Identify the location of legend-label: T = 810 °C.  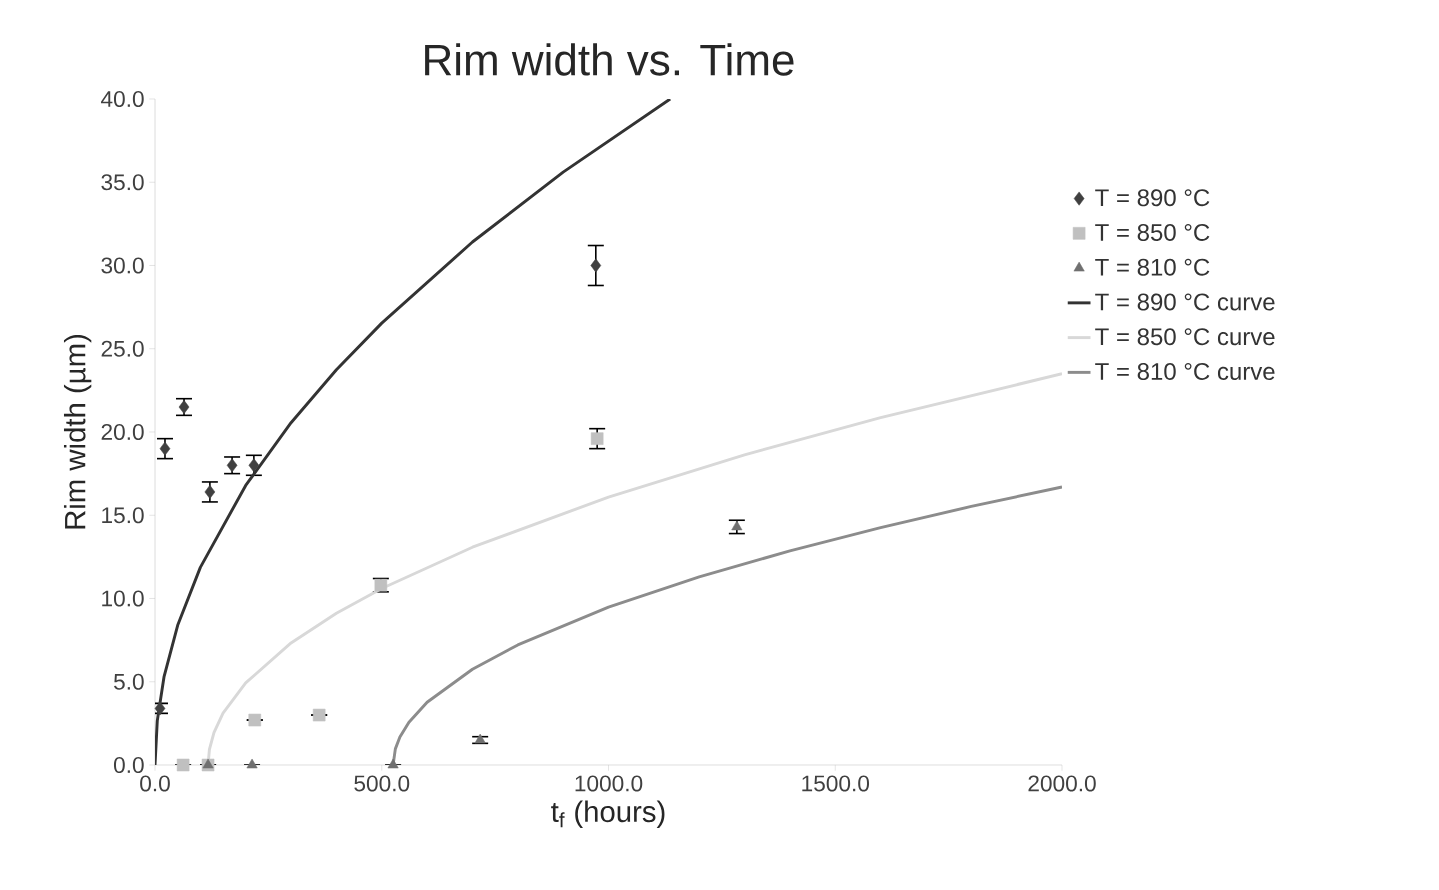
(1152, 267).